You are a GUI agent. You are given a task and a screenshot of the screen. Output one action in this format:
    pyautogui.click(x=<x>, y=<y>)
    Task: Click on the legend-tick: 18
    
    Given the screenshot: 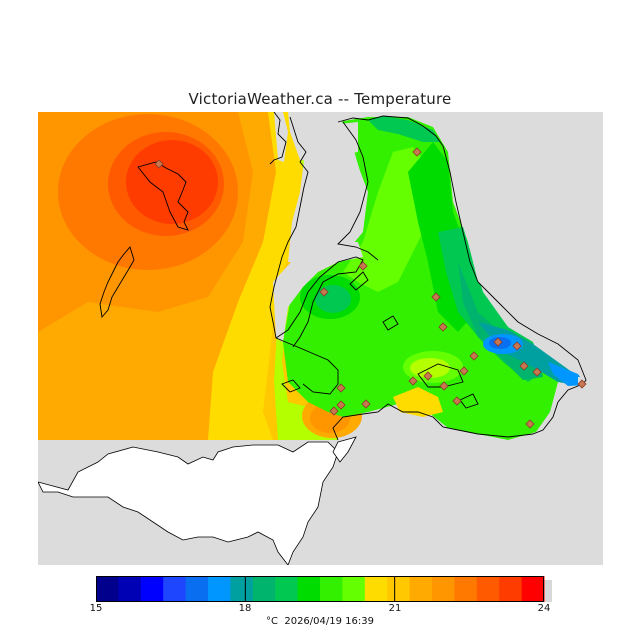 What is the action you would take?
    pyautogui.click(x=245, y=608)
    